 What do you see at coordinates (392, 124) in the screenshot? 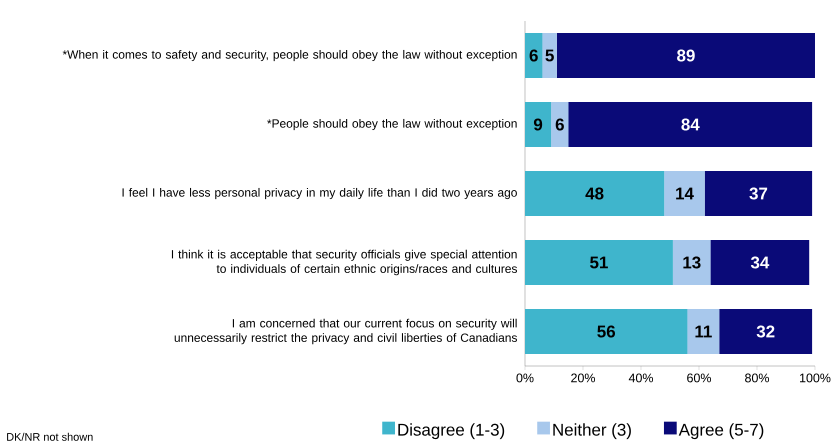
I see `y-tick-label: *People should obey the law without exception` at bounding box center [392, 124].